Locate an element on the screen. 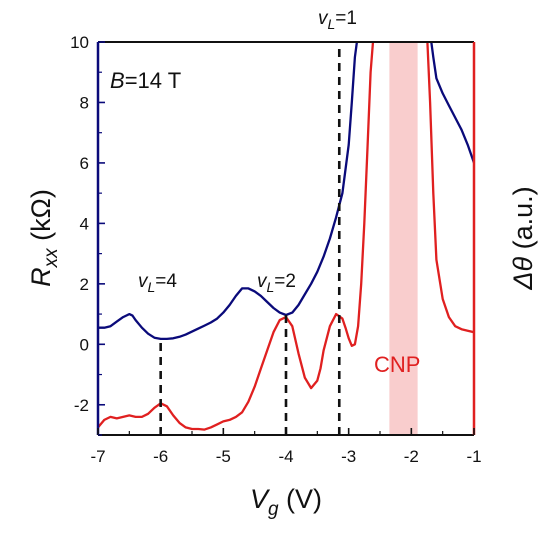 The height and width of the screenshot is (534, 548). cnp-shaded-band is located at coordinates (403, 238).